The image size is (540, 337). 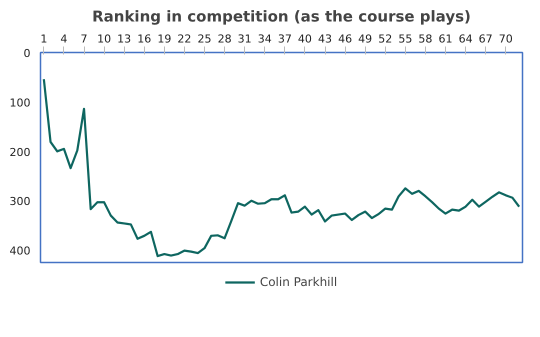 I want to click on y-tick-label: 200, so click(x=20, y=152).